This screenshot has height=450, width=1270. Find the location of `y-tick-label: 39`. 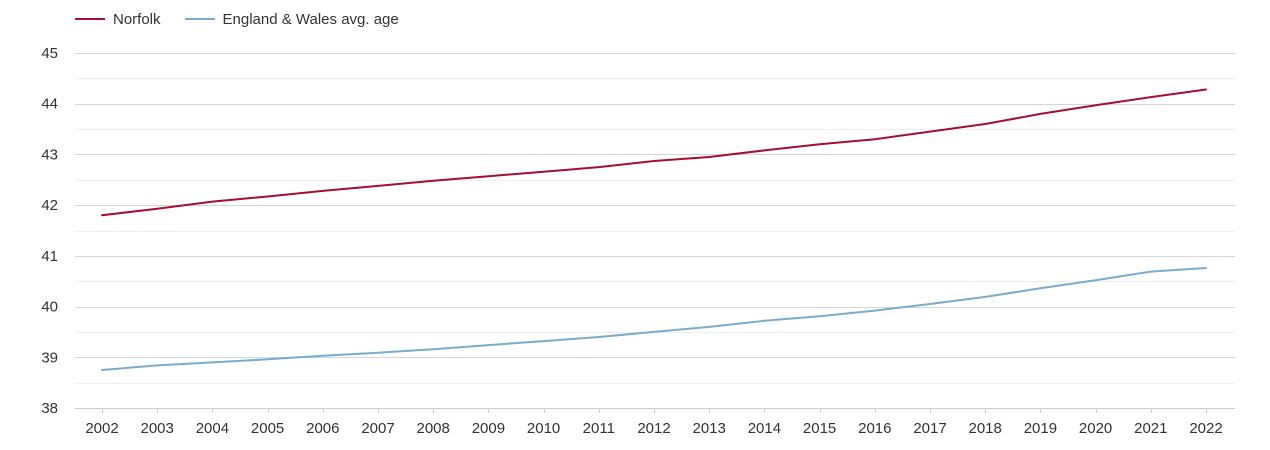

y-tick-label: 39 is located at coordinates (49, 357).